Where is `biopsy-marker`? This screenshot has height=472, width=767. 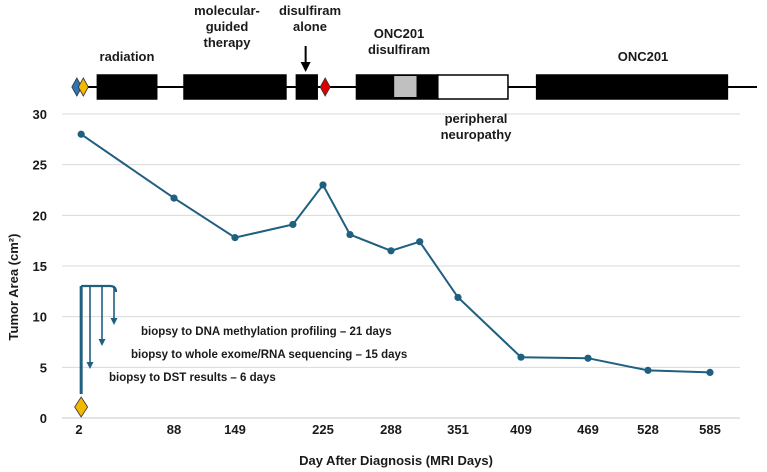 biopsy-marker is located at coordinates (81, 407).